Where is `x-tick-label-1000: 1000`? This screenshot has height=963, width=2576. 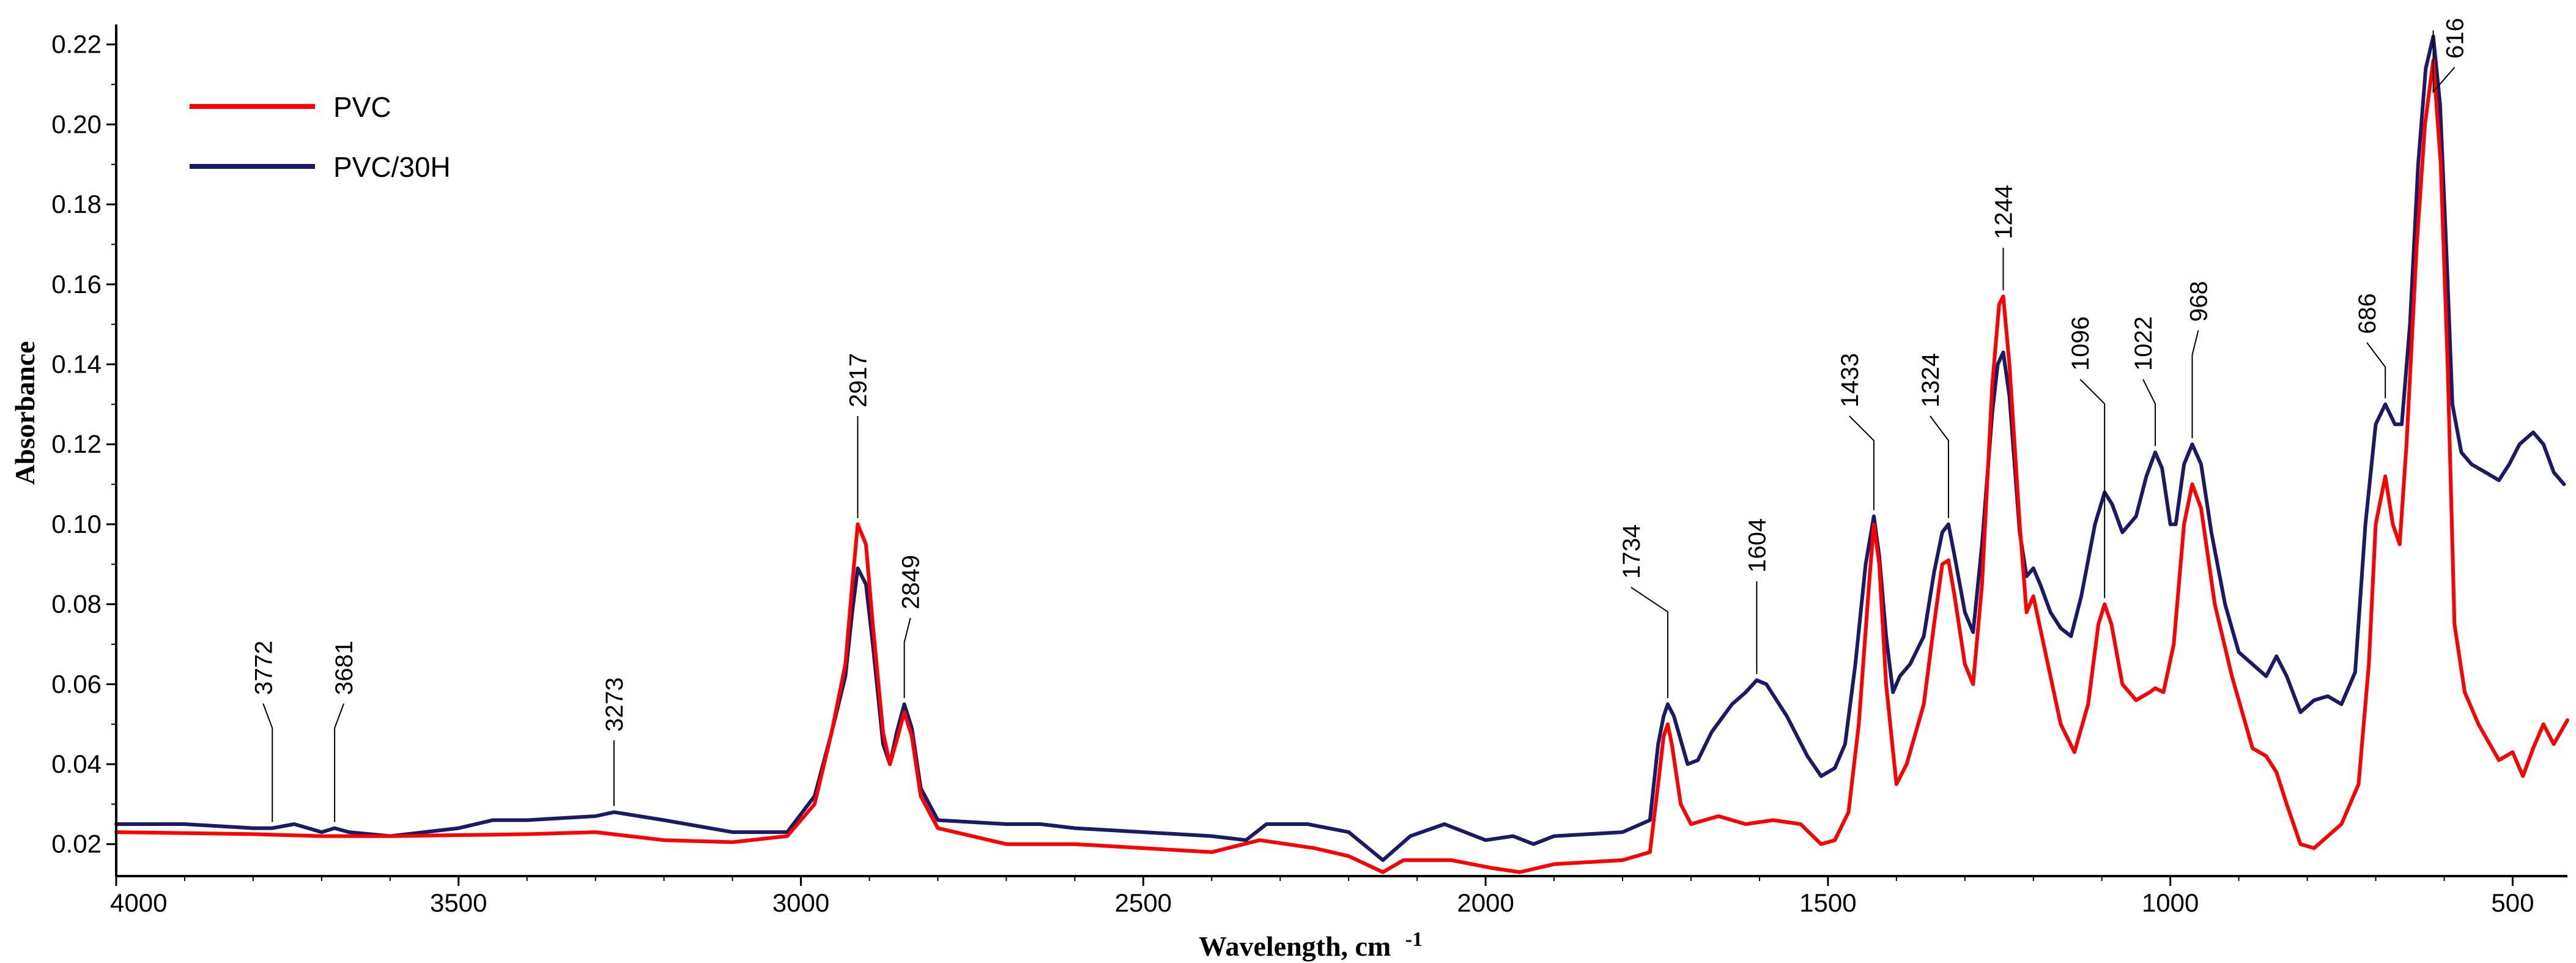 x-tick-label-1000: 1000 is located at coordinates (2170, 902).